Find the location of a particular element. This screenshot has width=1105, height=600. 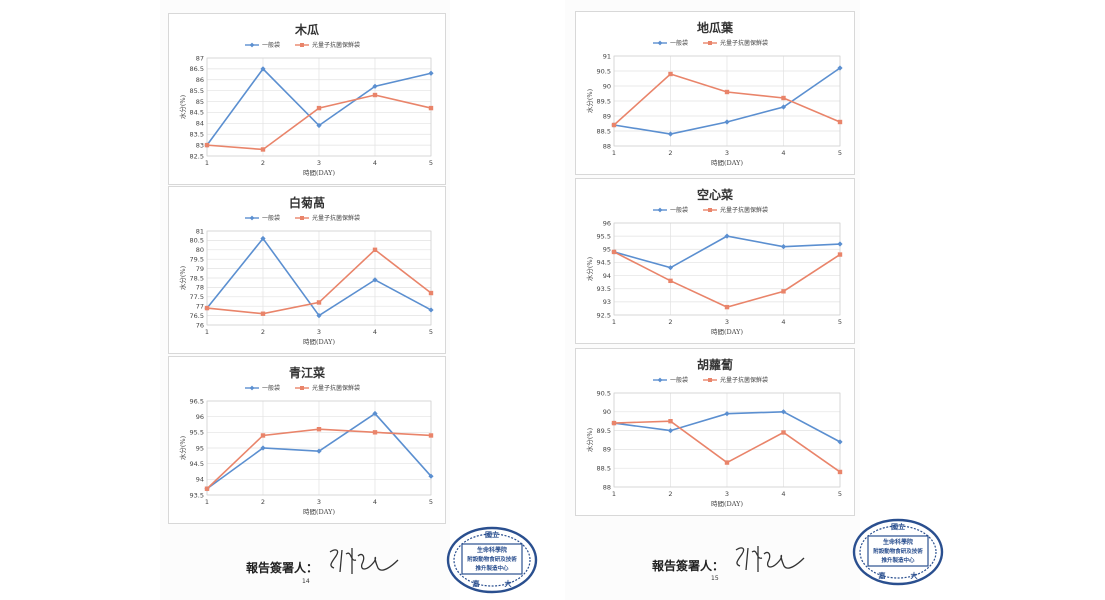

y-tick-label: 93.5 is located at coordinates (197, 495).